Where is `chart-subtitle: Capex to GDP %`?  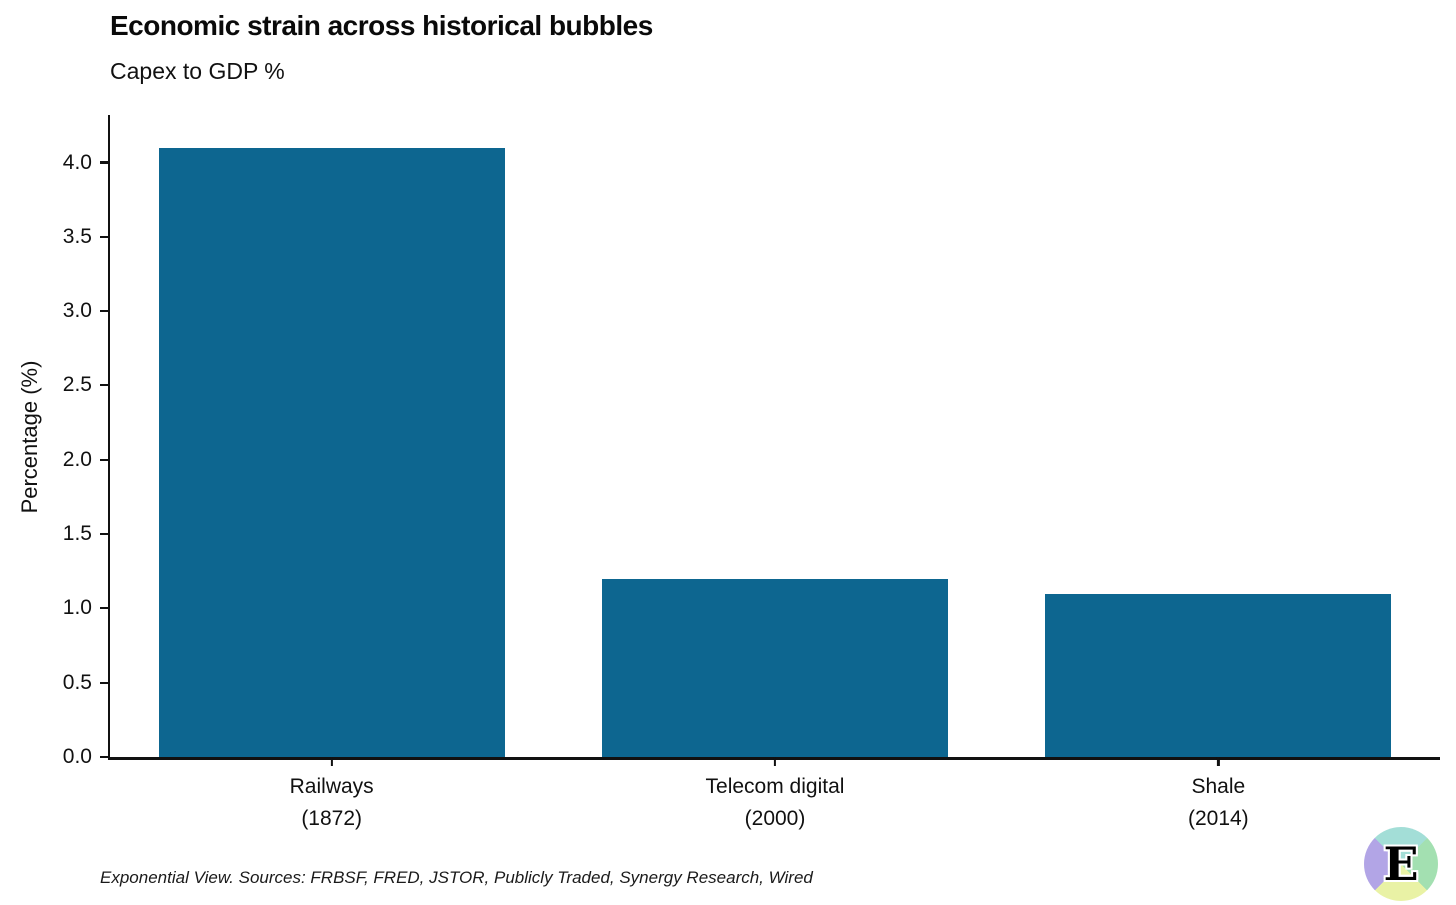 chart-subtitle: Capex to GDP % is located at coordinates (197, 71).